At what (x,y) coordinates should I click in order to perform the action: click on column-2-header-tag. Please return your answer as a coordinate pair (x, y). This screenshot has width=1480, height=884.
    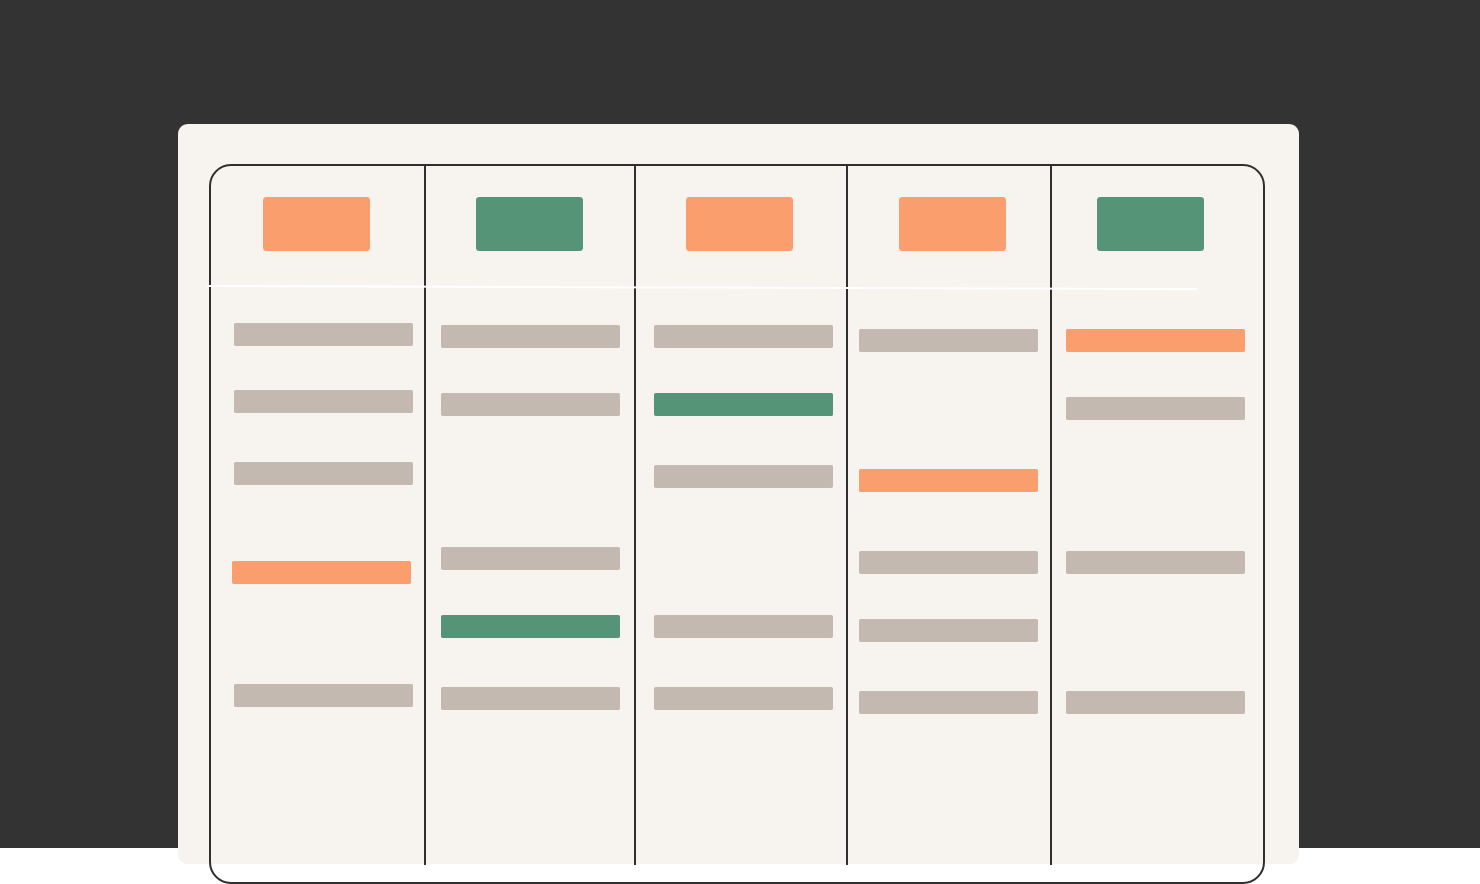
    Looking at the image, I should click on (529, 224).